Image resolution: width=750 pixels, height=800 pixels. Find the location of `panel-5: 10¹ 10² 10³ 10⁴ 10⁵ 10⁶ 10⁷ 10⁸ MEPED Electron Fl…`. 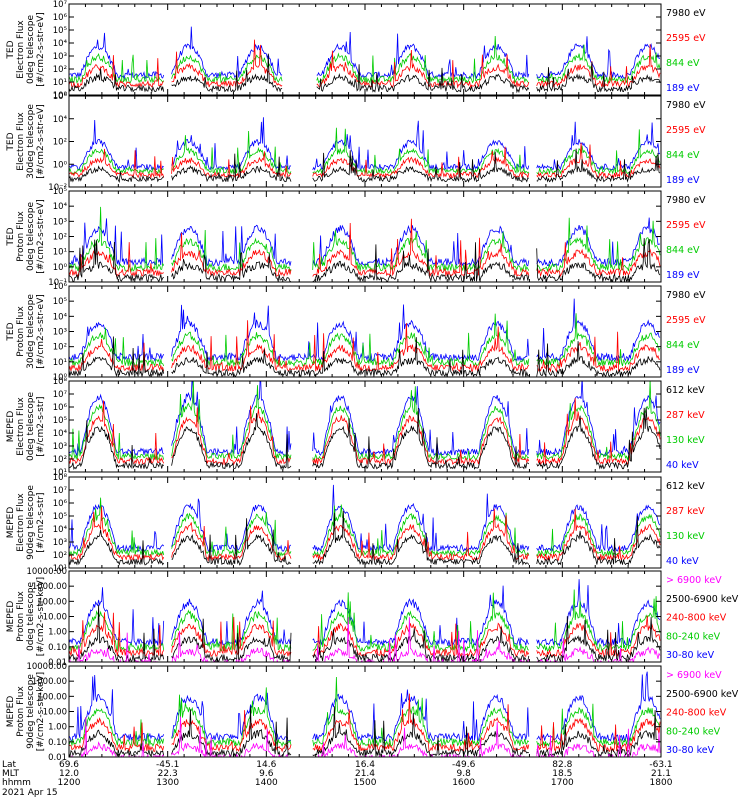

panel-5: 10¹ 10² 10³ 10⁴ 10⁵ 10⁶ 10⁷ 10⁸ MEPED Electron Fl… is located at coordinates (355, 427).